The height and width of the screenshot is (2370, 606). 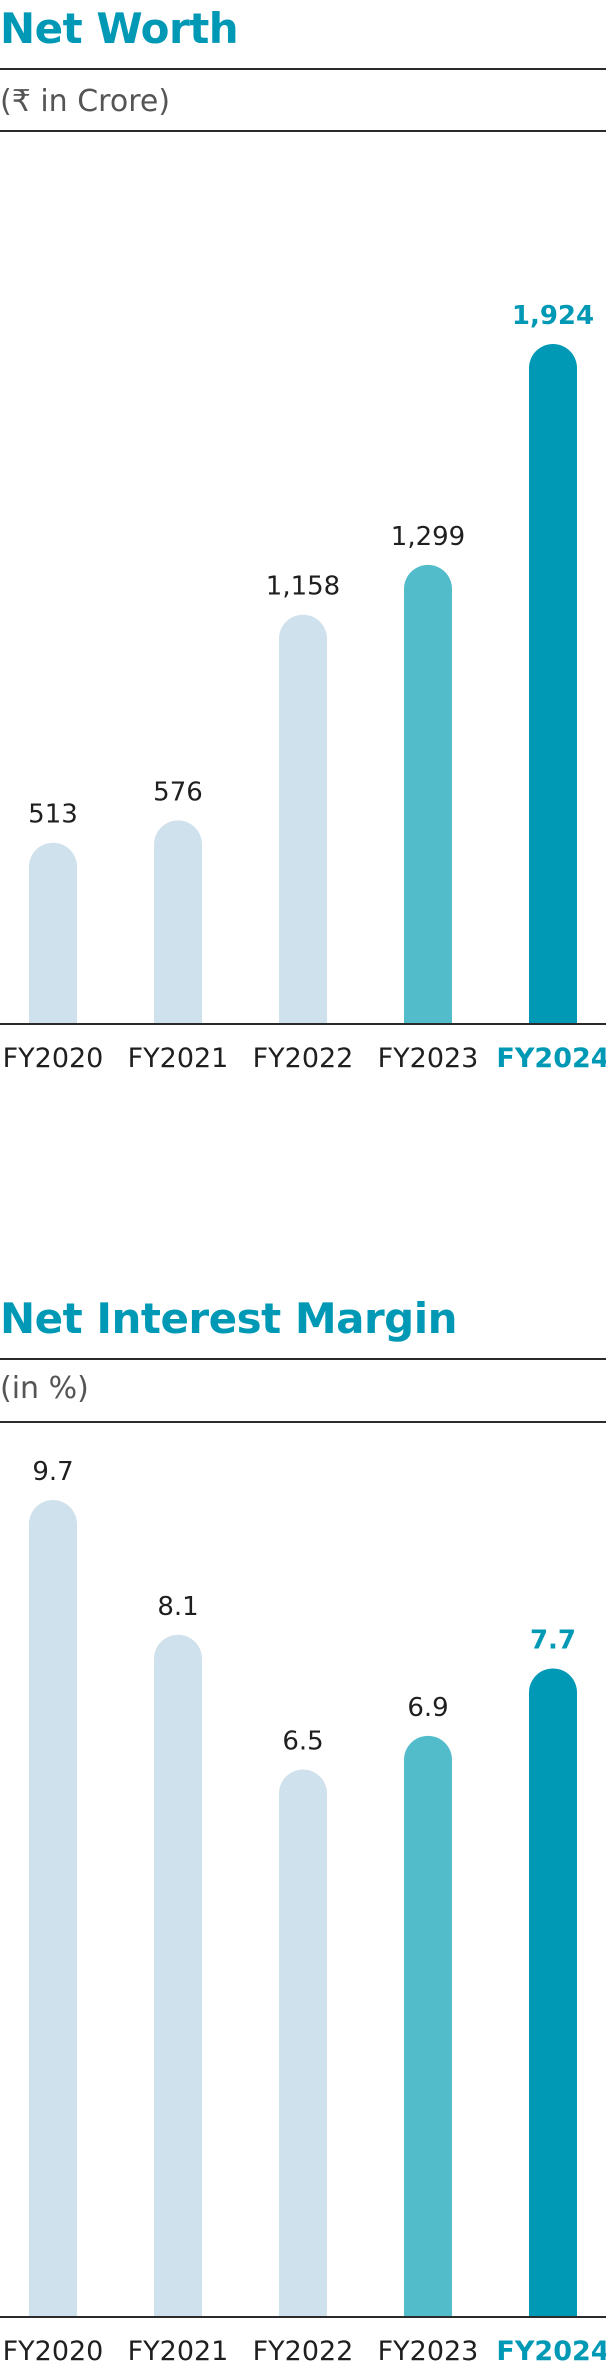 I want to click on chart-title-net-interest-margin: Net Interest Margin, so click(x=229, y=1318).